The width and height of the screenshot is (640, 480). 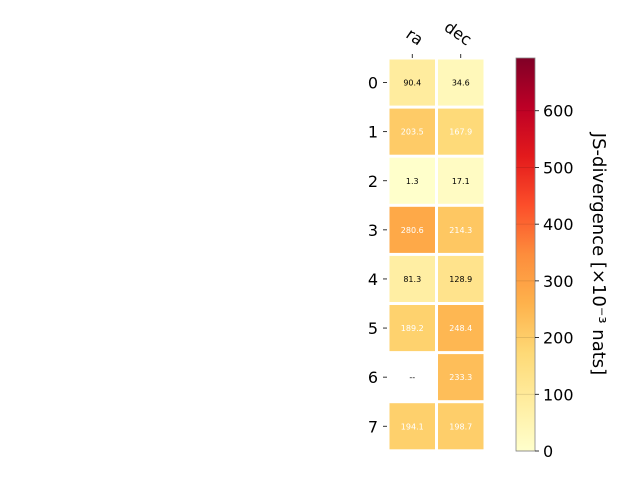 I want to click on colorbar-tick-label: 300, so click(x=558, y=281).